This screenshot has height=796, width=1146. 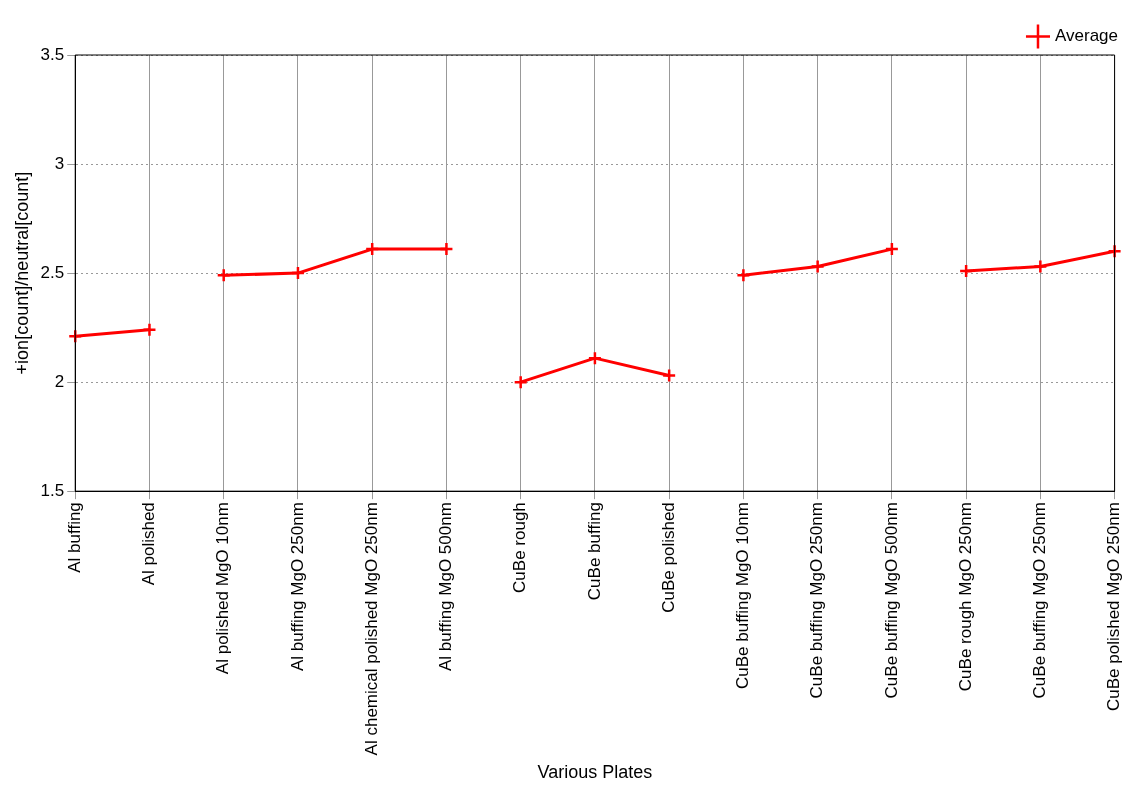 What do you see at coordinates (891, 600) in the screenshot?
I see `x-tick-label: CuBe buffing MgO 500nm` at bounding box center [891, 600].